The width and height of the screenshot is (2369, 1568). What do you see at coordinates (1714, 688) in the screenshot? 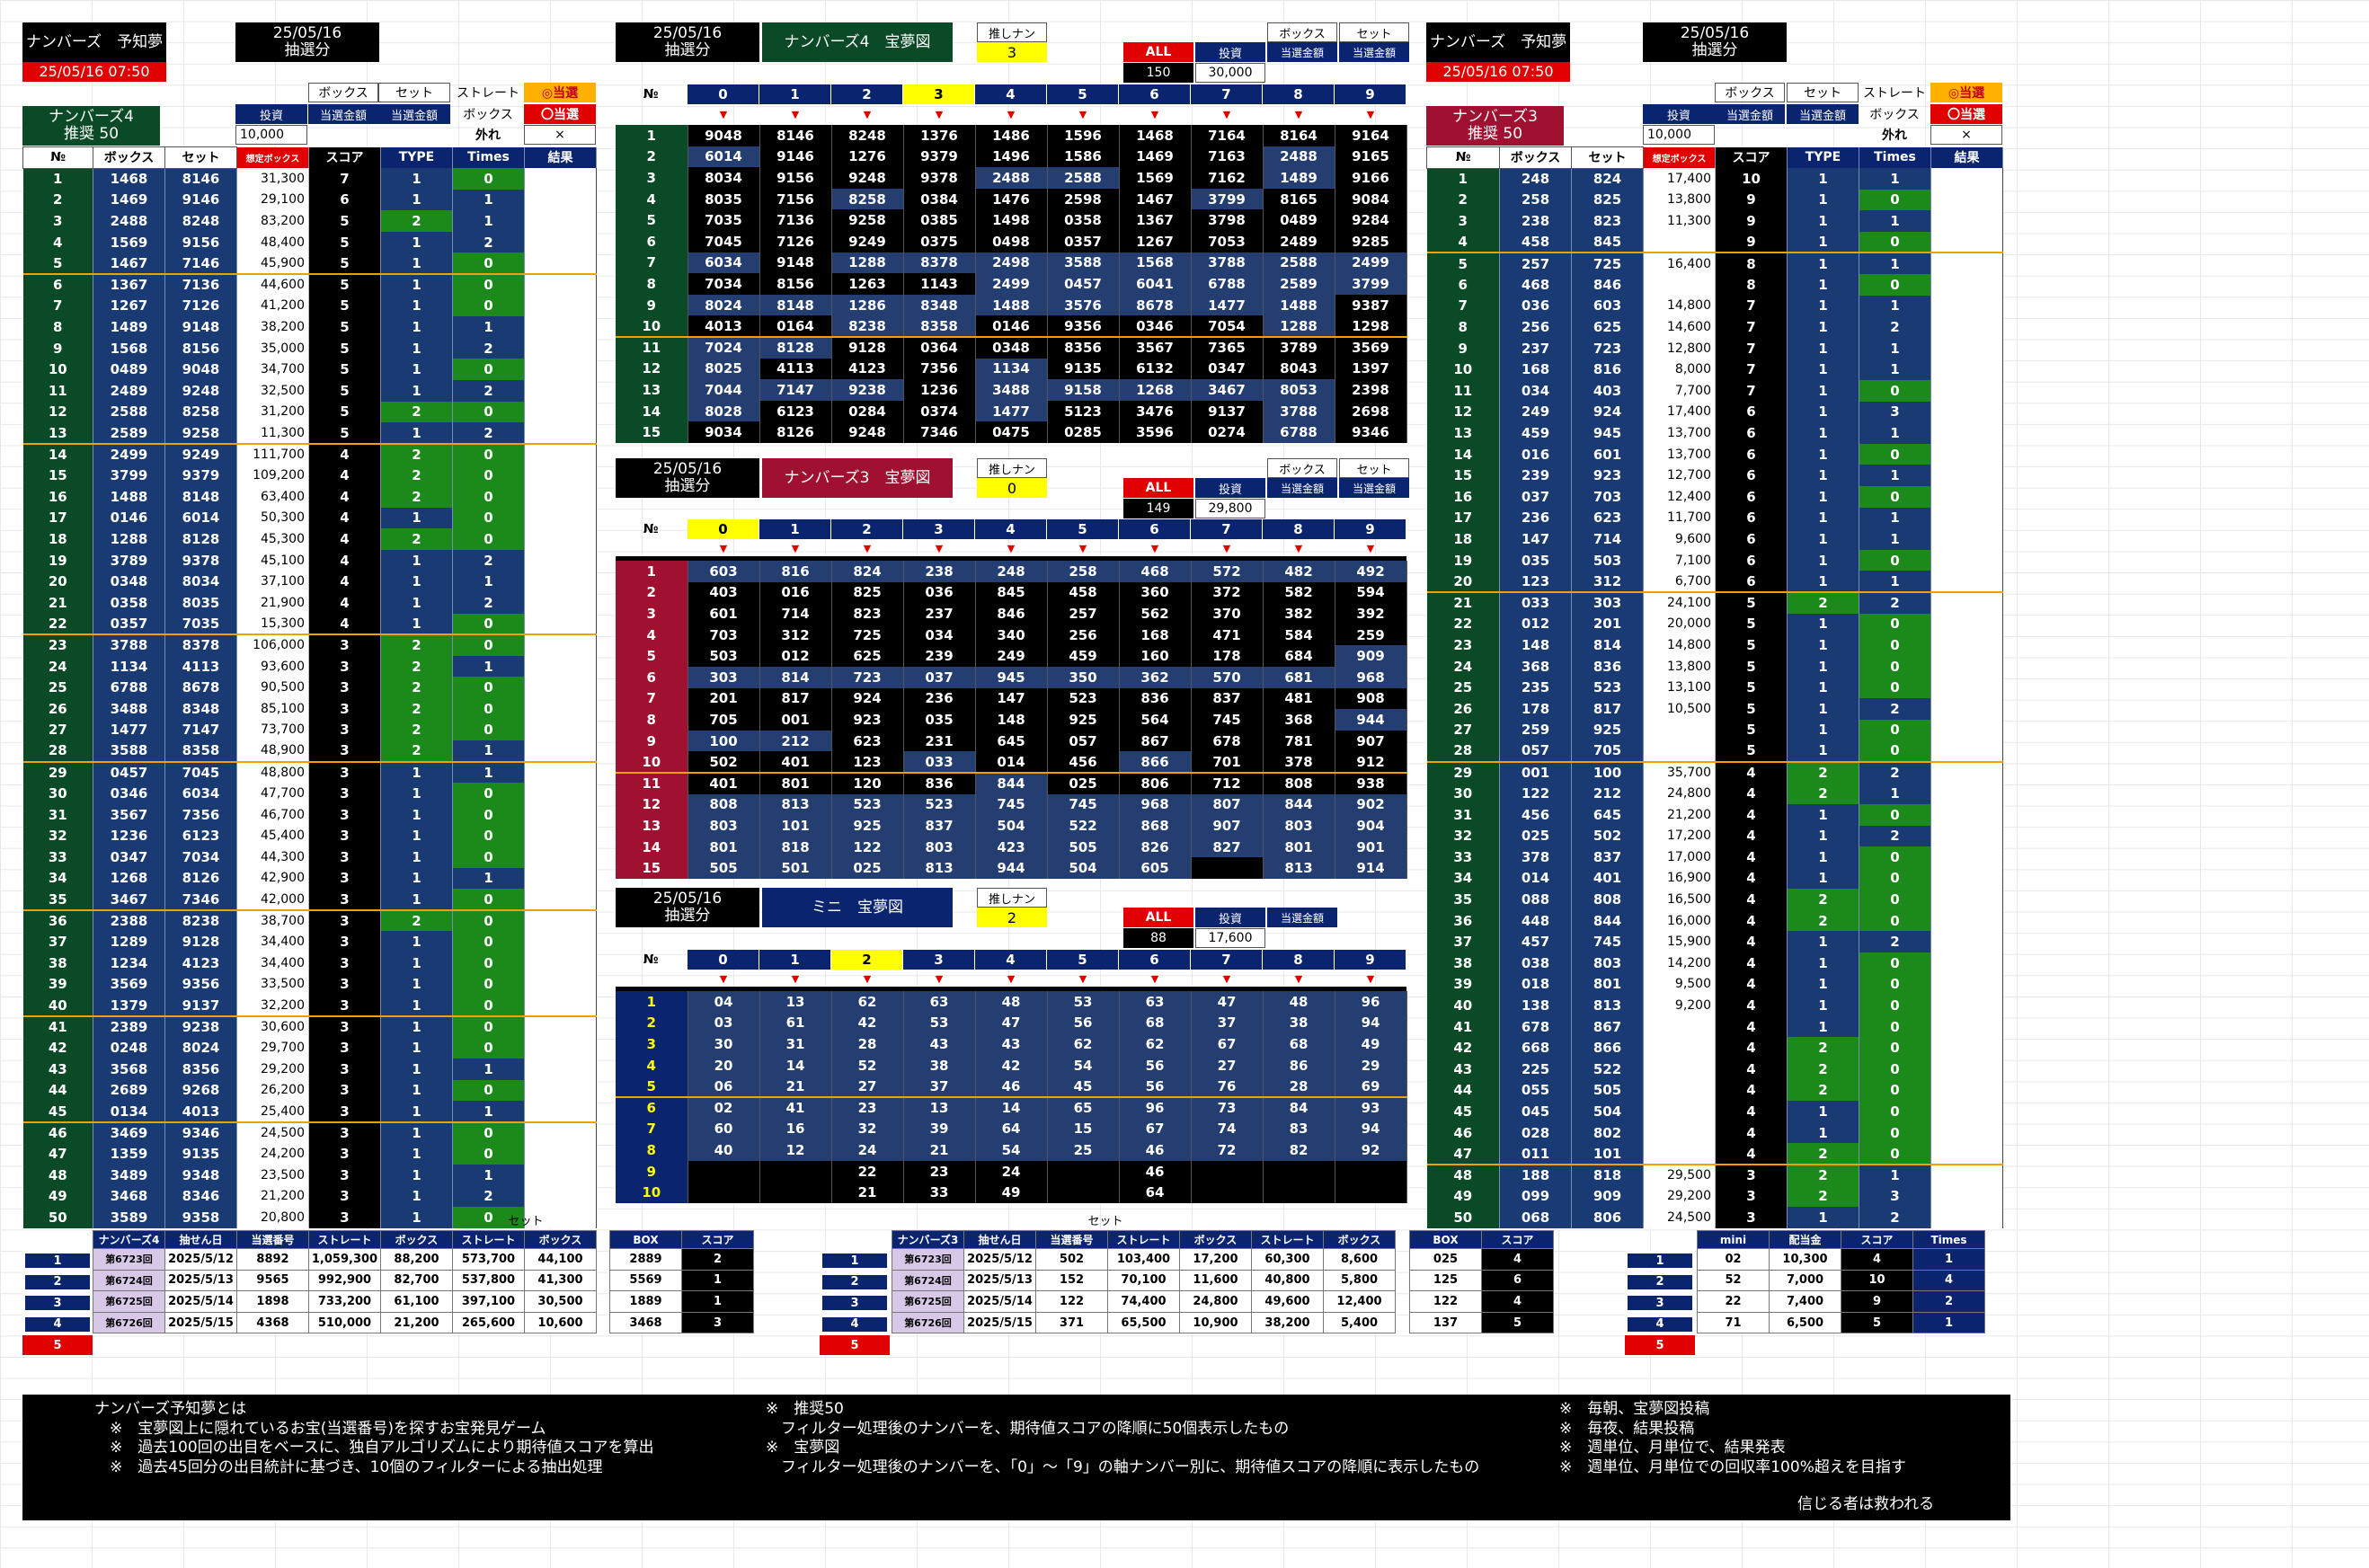
I see `rec-row: 25 235 523 13,100 5 1 0` at bounding box center [1714, 688].